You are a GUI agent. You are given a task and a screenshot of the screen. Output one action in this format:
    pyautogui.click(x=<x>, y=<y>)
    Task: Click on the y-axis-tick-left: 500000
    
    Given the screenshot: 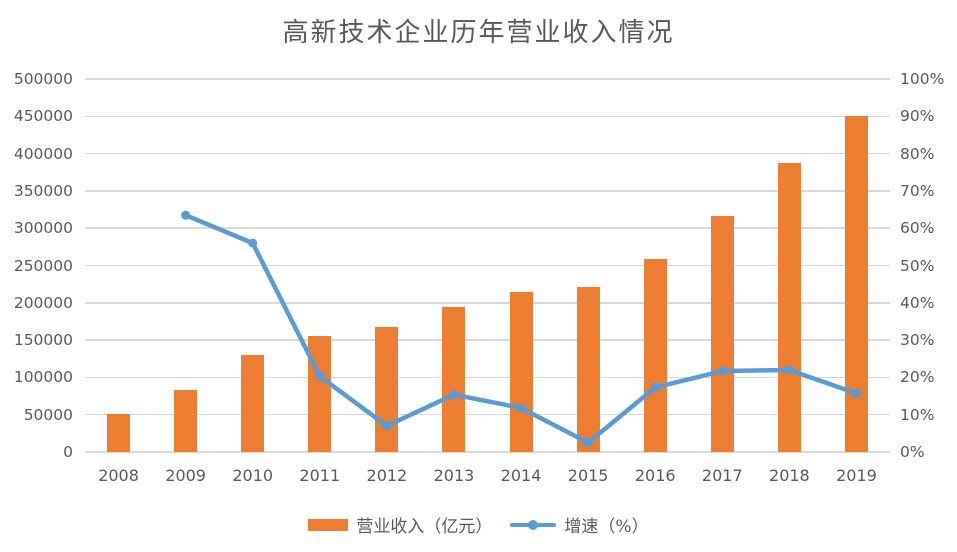 What is the action you would take?
    pyautogui.click(x=43, y=79)
    